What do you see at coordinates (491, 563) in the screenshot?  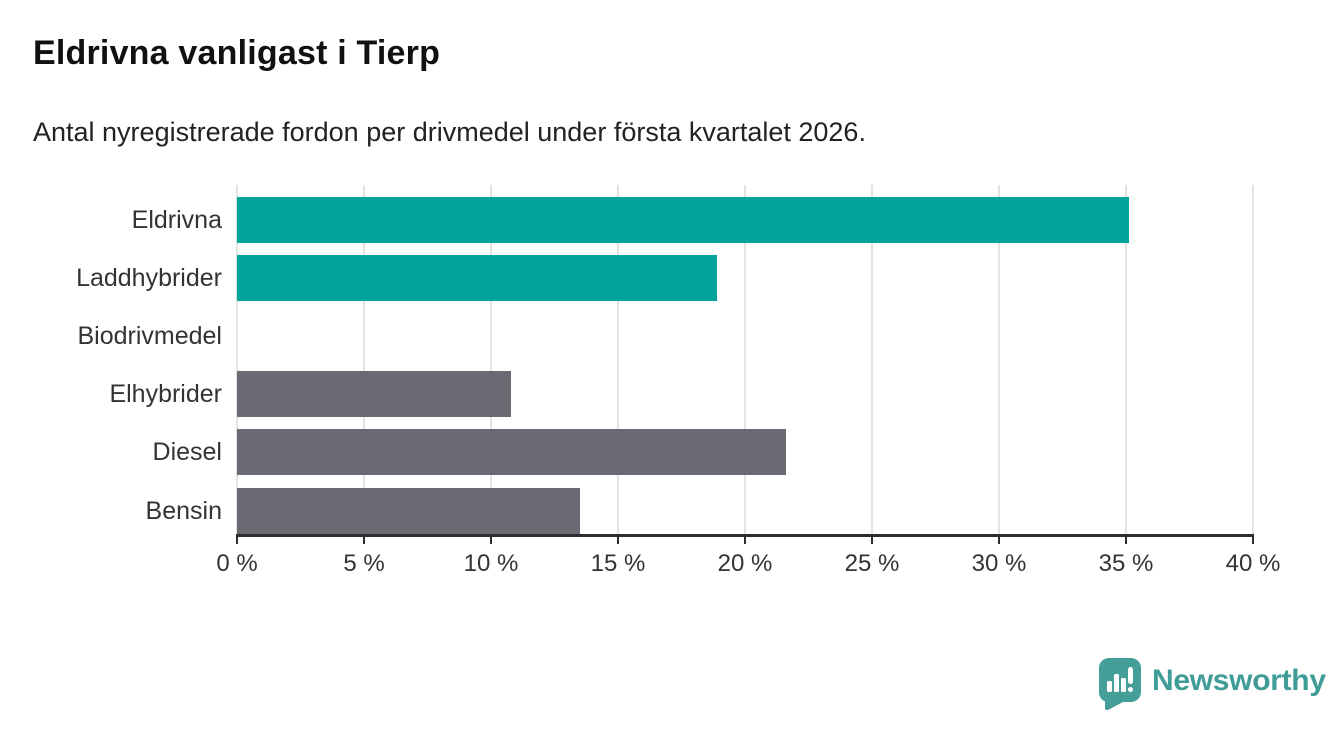 I see `x-axis-tick-label: 10 %` at bounding box center [491, 563].